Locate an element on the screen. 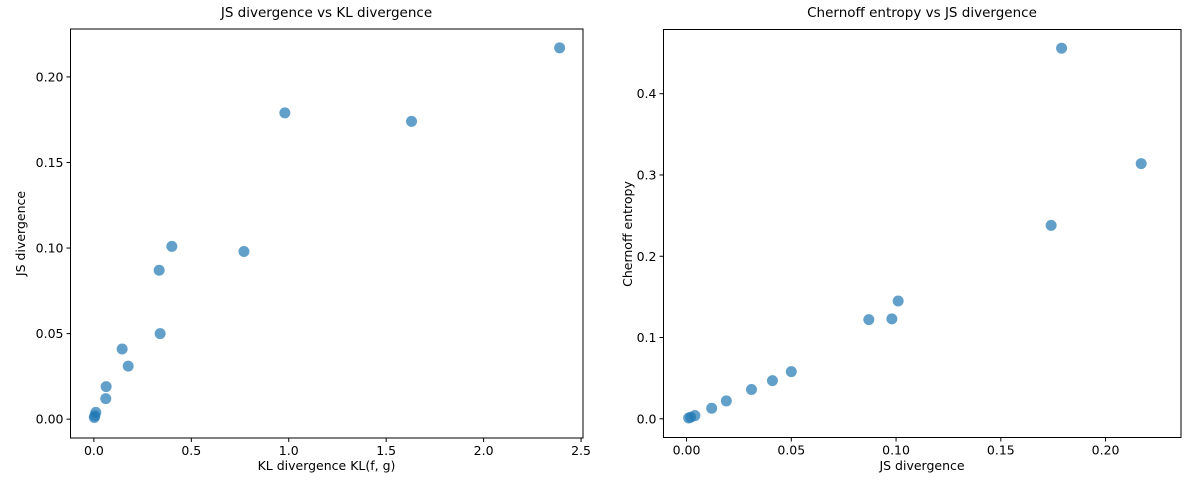  right-chart-xlabel: JS divergence is located at coordinates (922, 465).